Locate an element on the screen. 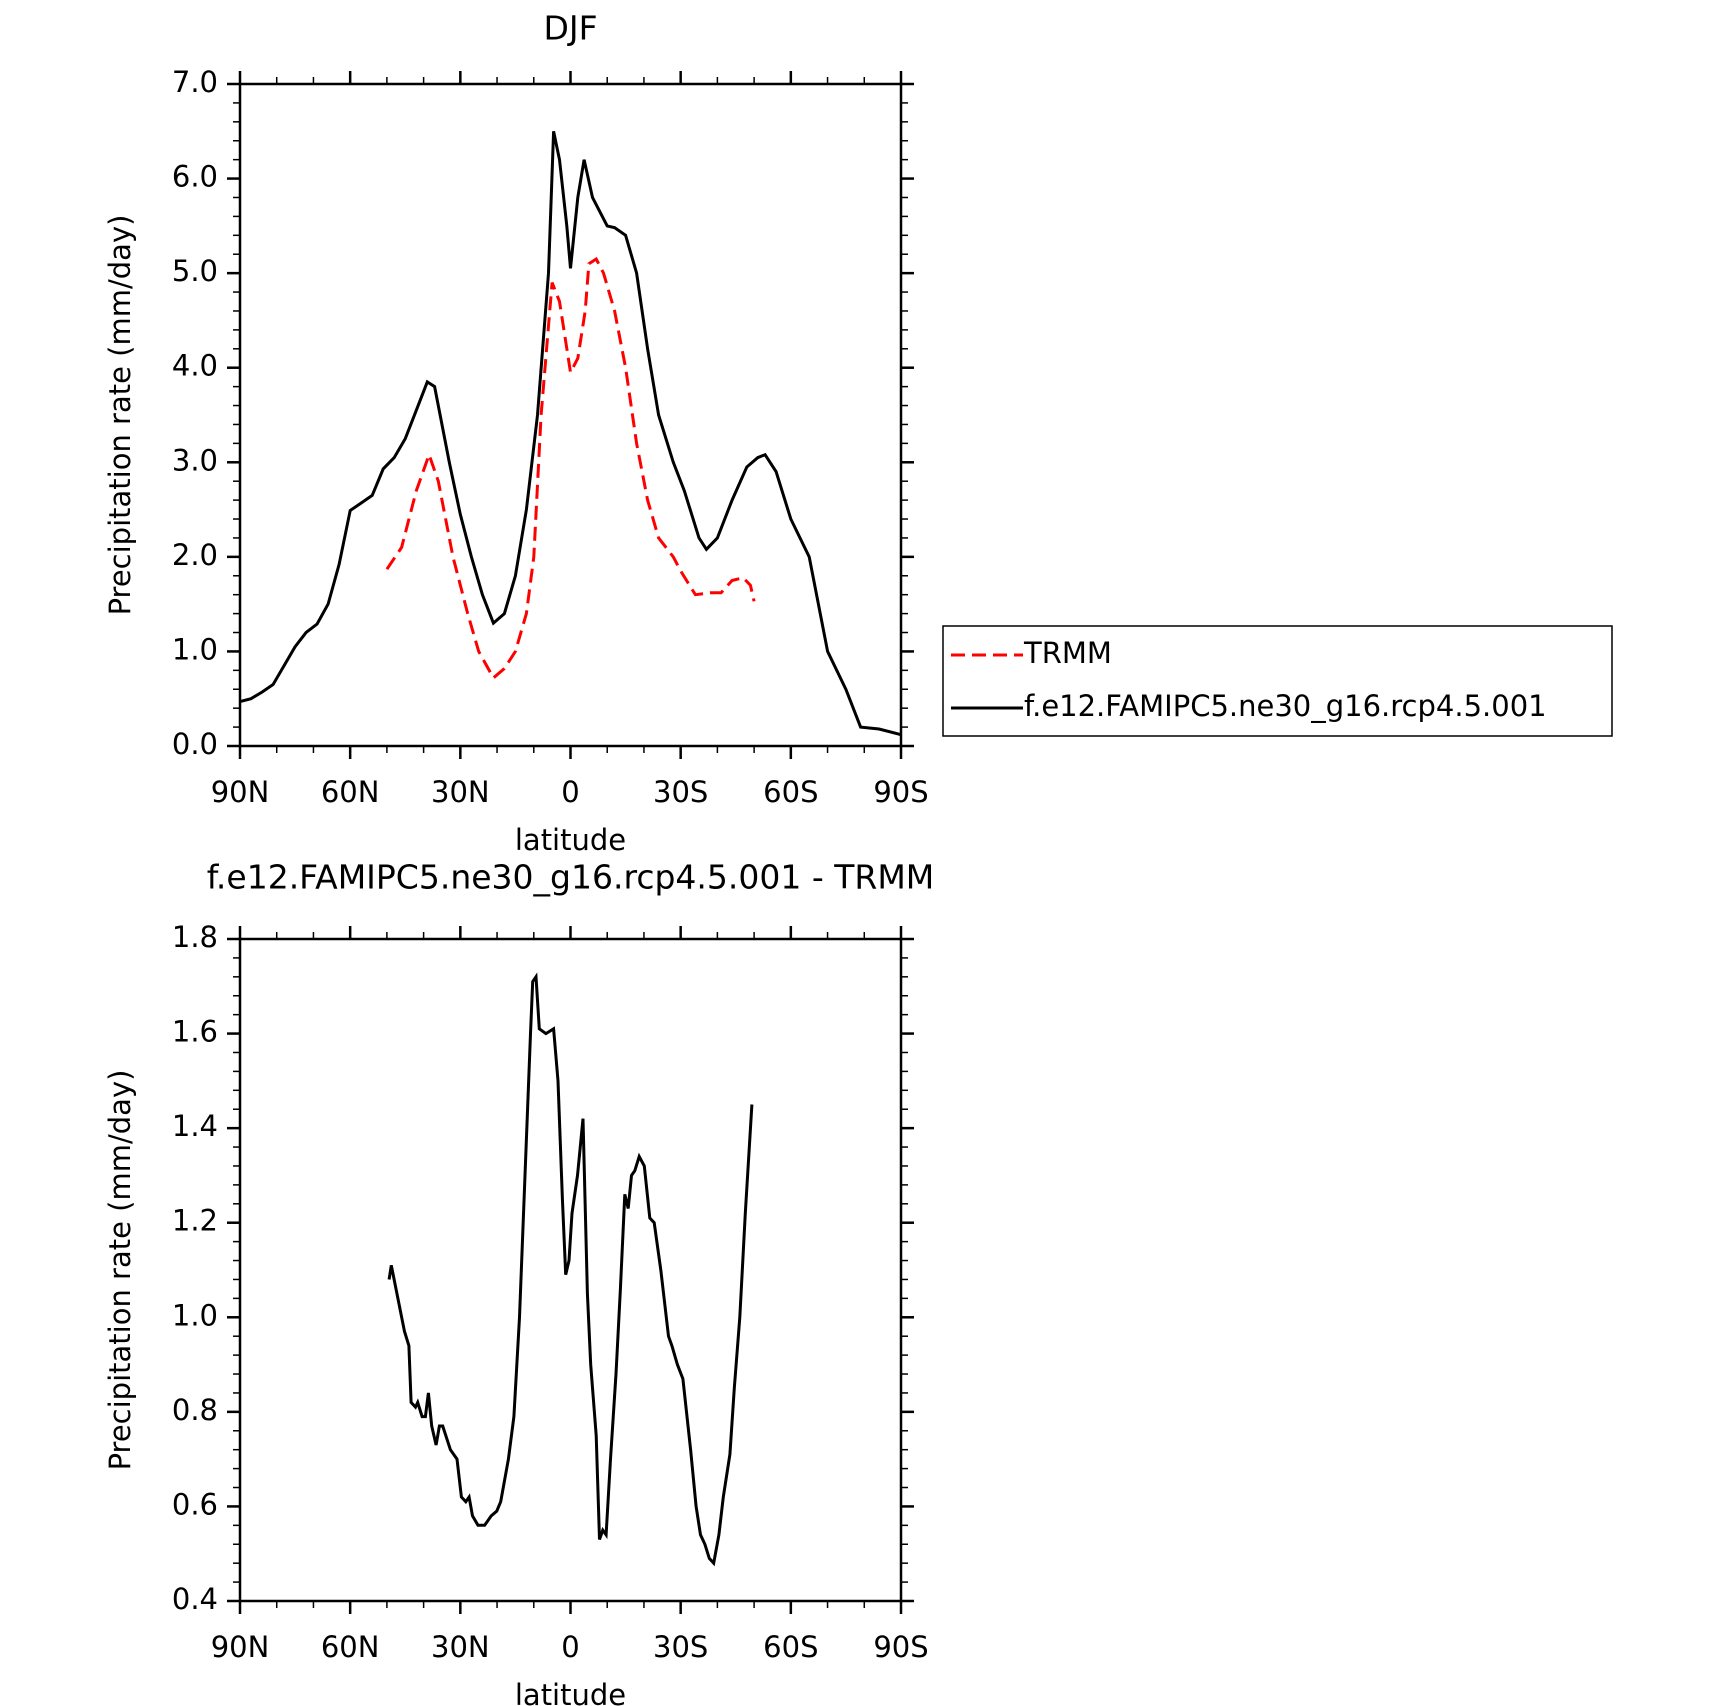 The height and width of the screenshot is (1706, 1710). y-tick-label: 2.0 is located at coordinates (195, 555).